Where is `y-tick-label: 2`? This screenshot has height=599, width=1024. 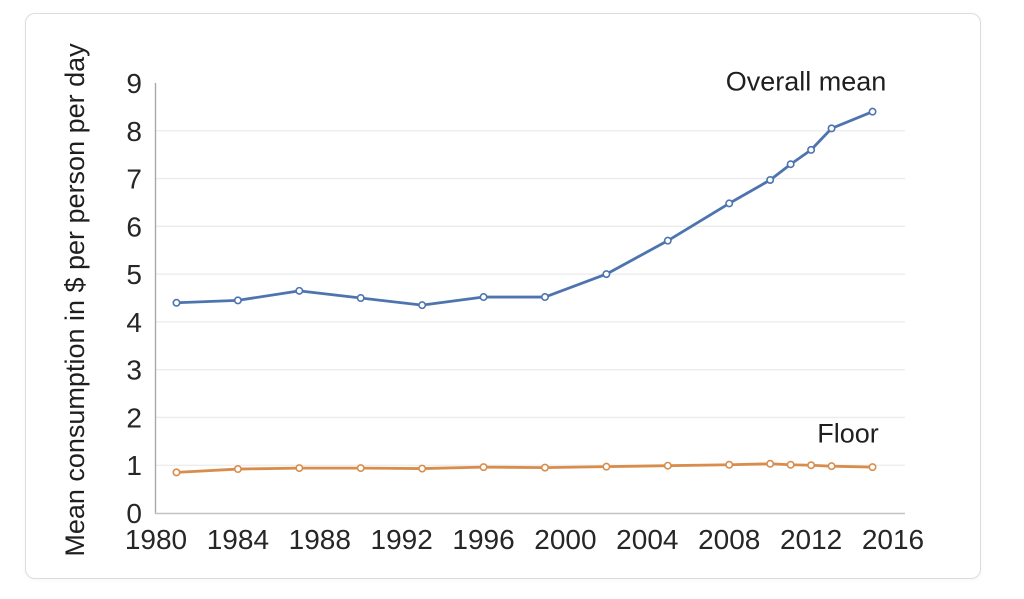
y-tick-label: 2 is located at coordinates (134, 417).